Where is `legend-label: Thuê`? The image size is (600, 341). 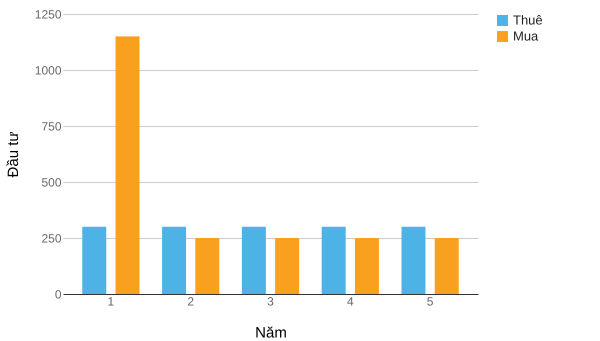 legend-label: Thuê is located at coordinates (528, 20).